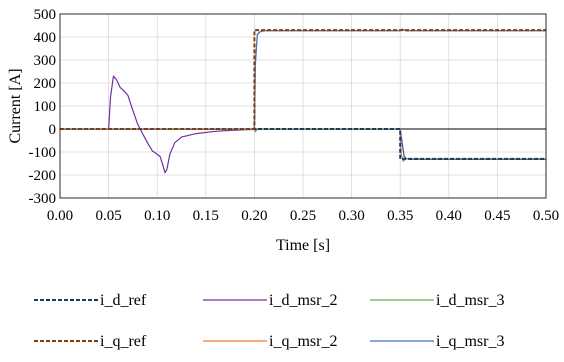  What do you see at coordinates (254, 216) in the screenshot?
I see `x-tick-label: 0.20` at bounding box center [254, 216].